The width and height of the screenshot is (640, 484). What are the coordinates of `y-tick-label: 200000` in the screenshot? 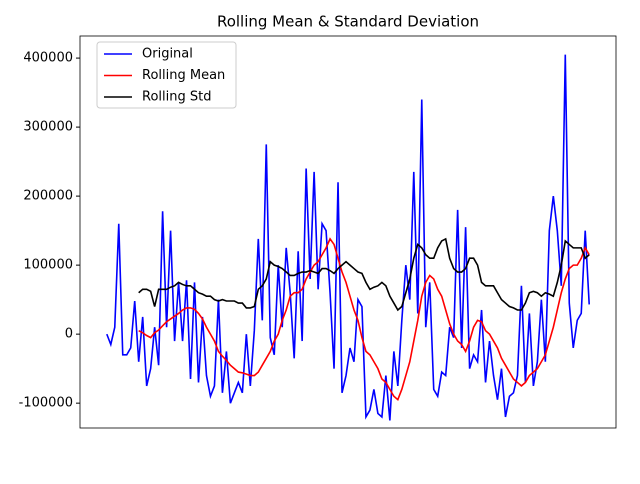 It's located at (48, 196).